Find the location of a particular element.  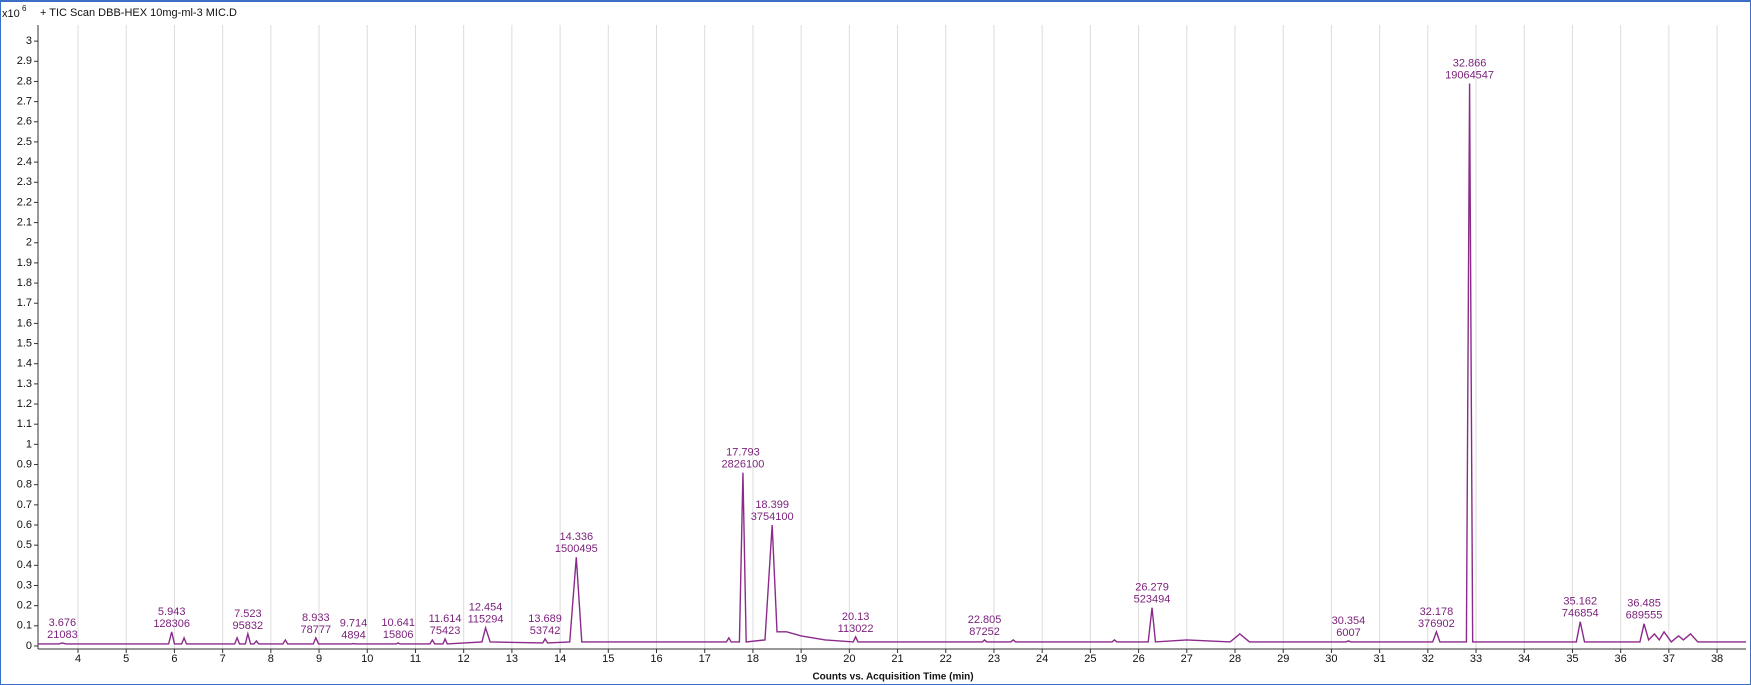

peak-time-label: 11.614 is located at coordinates (445, 619).